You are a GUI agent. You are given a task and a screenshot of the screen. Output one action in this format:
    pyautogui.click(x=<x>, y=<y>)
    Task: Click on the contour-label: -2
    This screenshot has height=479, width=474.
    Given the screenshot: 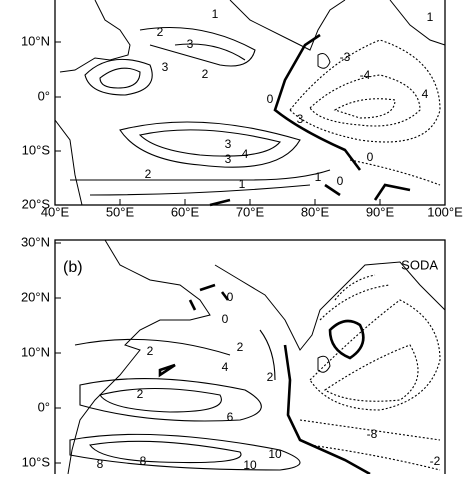 What is the action you would take?
    pyautogui.click(x=435, y=461)
    